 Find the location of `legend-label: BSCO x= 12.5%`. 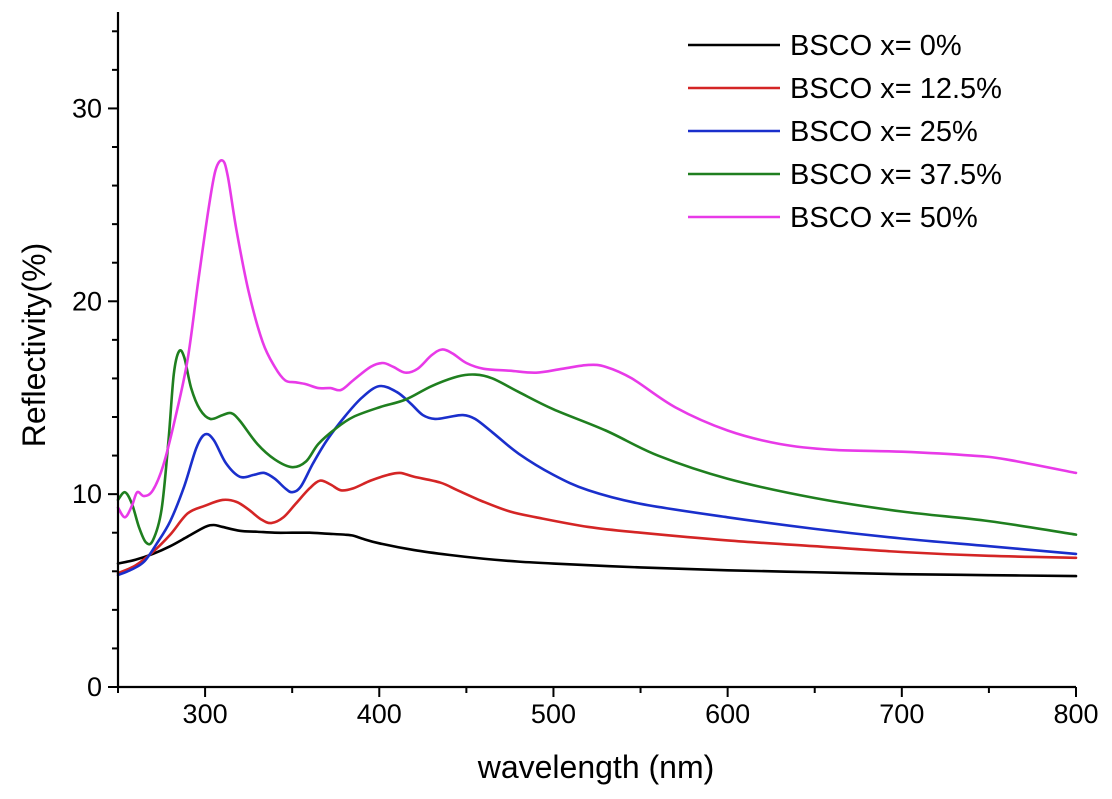

legend-label: BSCO x= 12.5% is located at coordinates (896, 89).